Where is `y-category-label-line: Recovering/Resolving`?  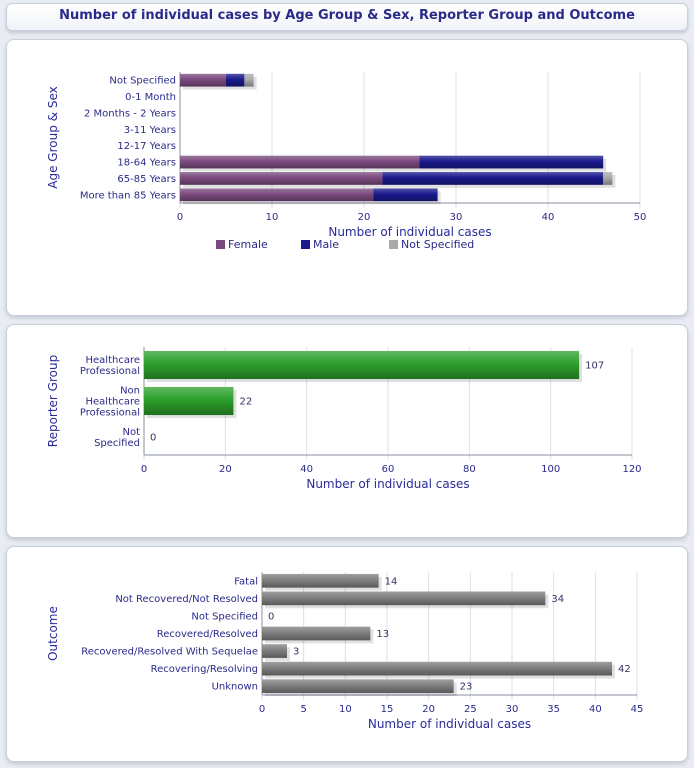
y-category-label-line: Recovering/Resolving is located at coordinates (204, 669).